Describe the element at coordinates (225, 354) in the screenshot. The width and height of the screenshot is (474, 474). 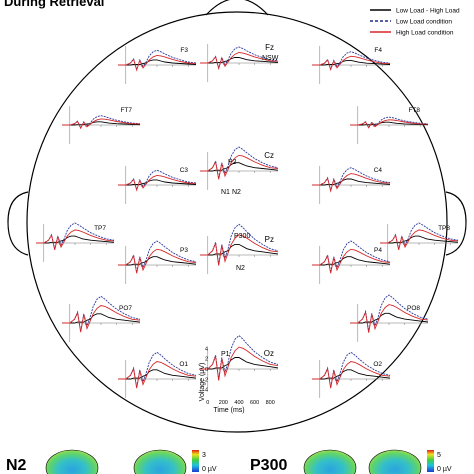
I see `component-label: P1` at that location.